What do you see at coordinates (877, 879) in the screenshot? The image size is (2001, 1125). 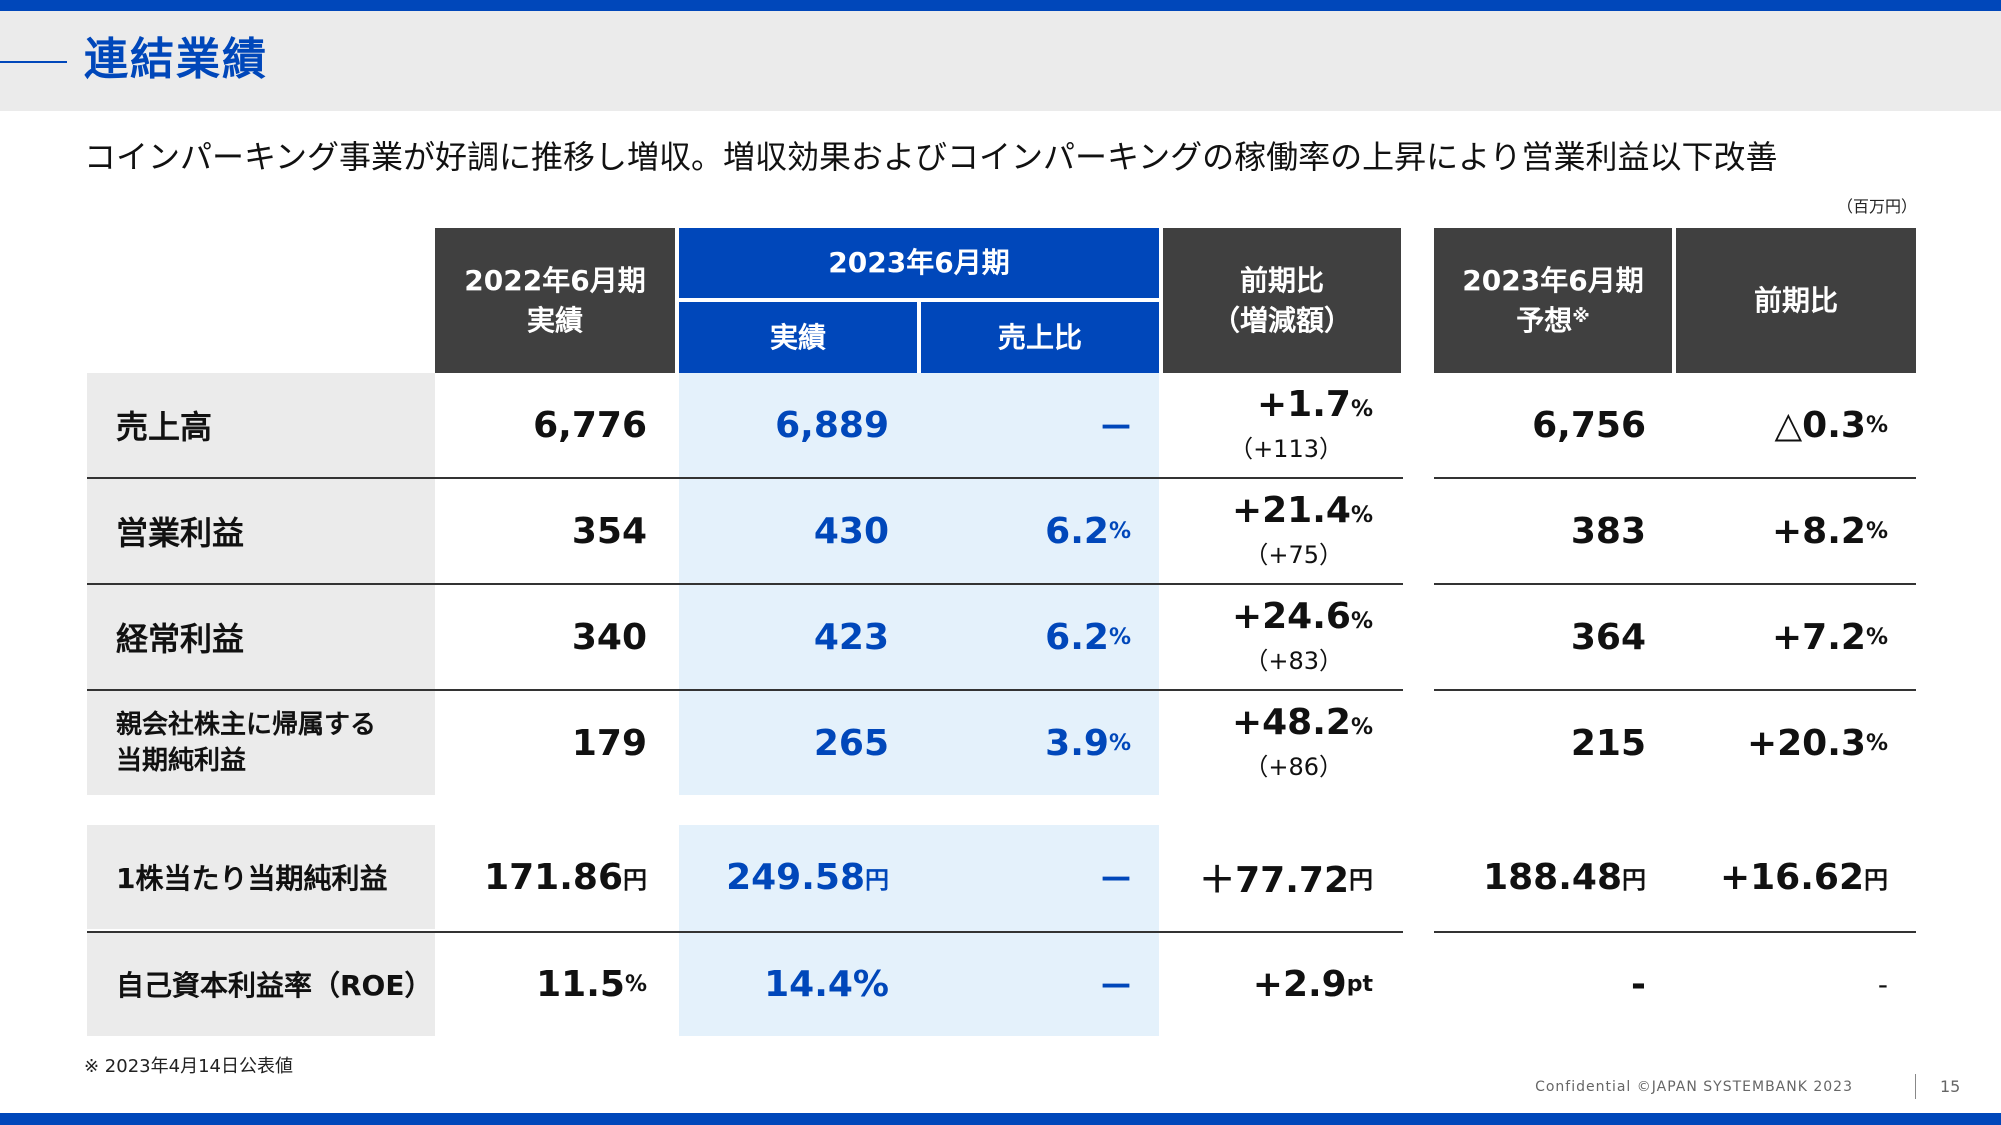 I see `eps-actual-unit: 円` at bounding box center [877, 879].